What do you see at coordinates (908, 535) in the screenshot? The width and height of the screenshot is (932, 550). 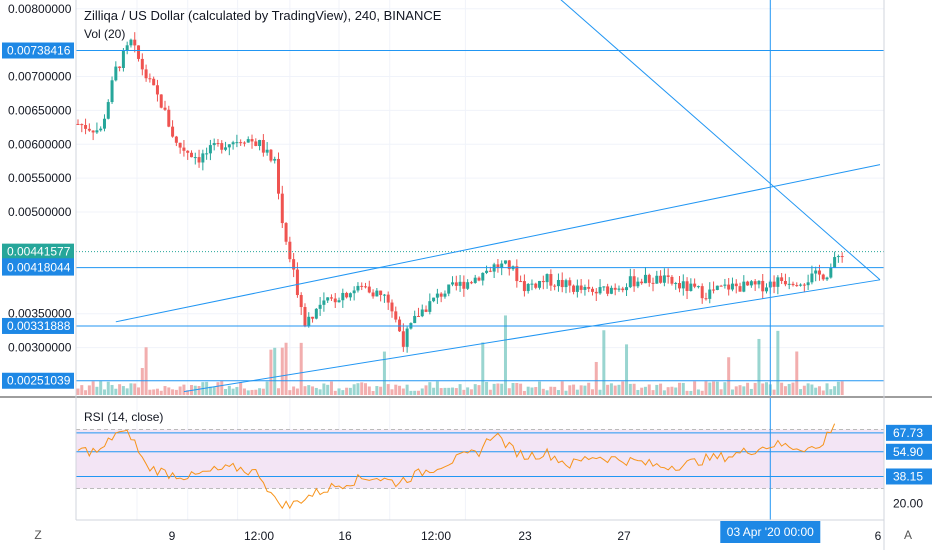 I see `a-icon: A` at bounding box center [908, 535].